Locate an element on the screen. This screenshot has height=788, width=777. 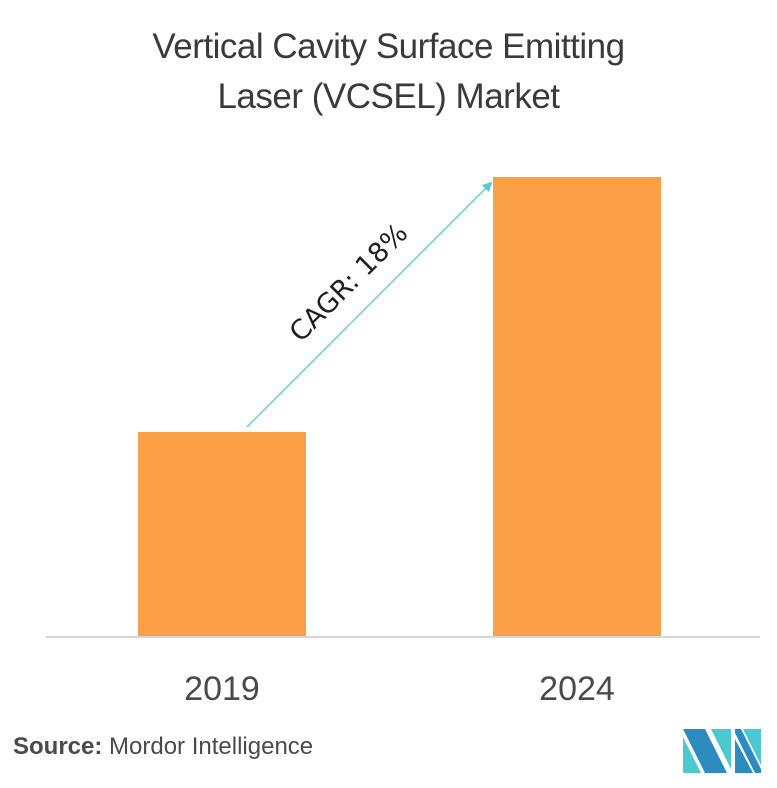
cagr-annotation: CAGR: 18% is located at coordinates (349, 283).